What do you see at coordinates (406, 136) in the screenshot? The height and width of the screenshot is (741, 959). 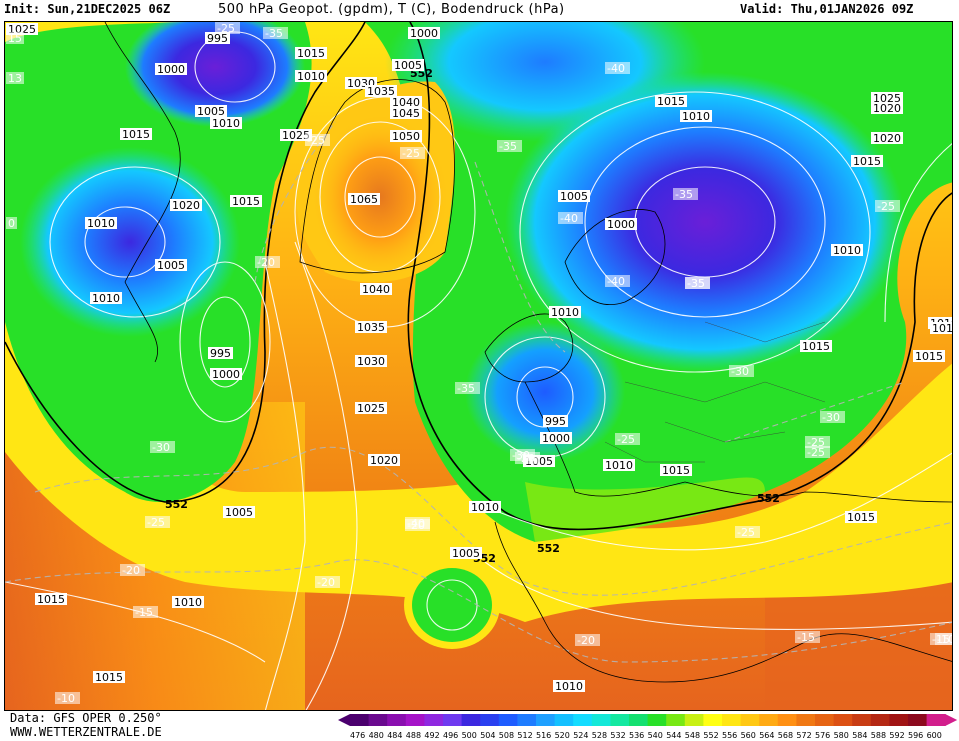 I see `pressure-label: 1050` at bounding box center [406, 136].